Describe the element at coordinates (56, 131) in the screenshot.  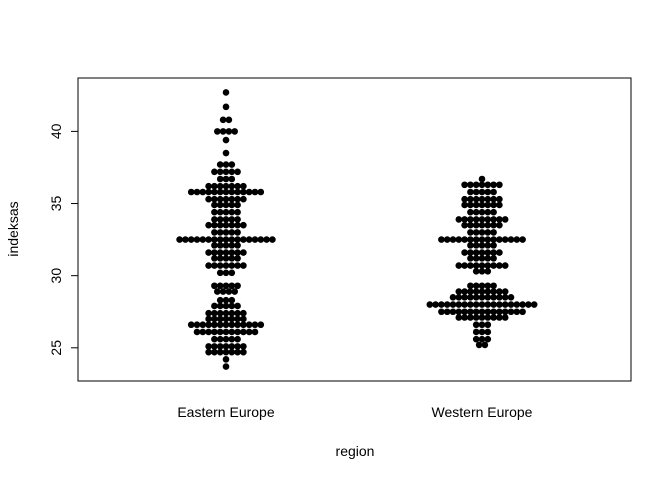
I see `y-tick-label: 40` at that location.